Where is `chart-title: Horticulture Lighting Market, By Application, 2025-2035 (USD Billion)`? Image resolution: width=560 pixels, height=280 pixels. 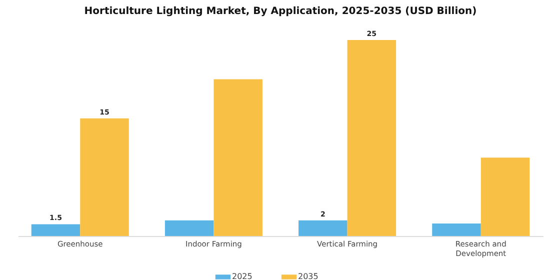
chart-title: Horticulture Lighting Market, By Application, 2025-2035 (USD Billion) is located at coordinates (280, 11).